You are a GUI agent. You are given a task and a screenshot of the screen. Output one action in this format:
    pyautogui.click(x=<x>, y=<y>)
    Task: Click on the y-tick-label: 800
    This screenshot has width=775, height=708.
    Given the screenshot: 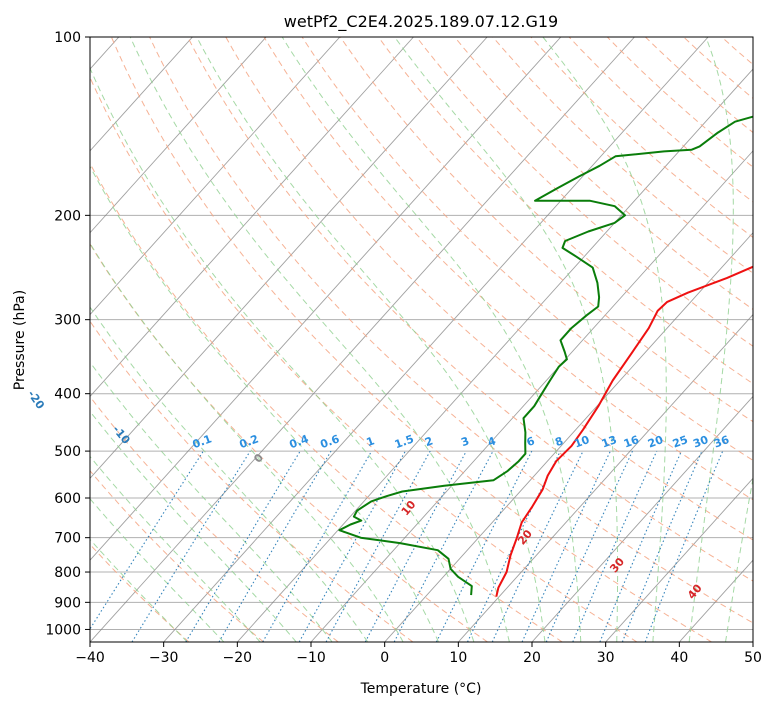 What is the action you would take?
    pyautogui.click(x=67, y=573)
    